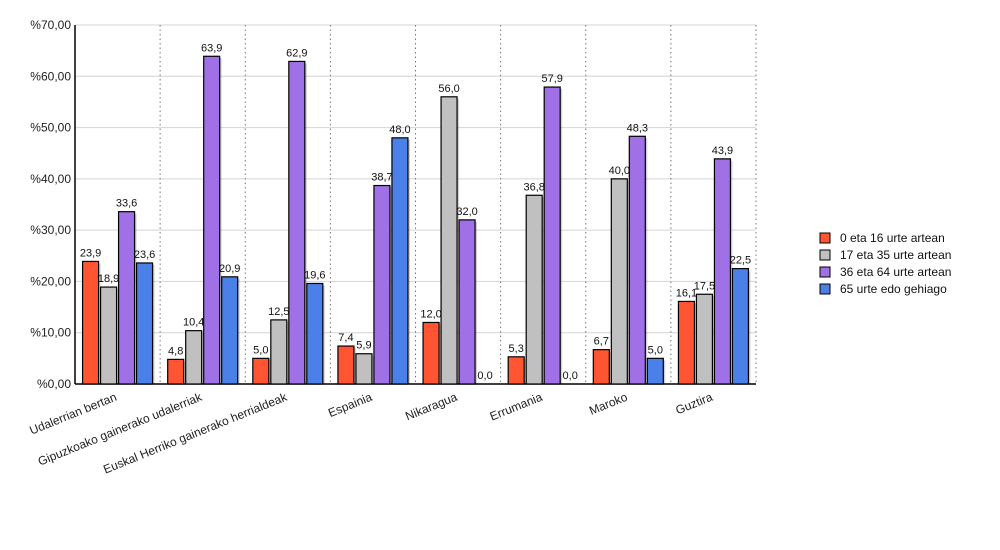 The width and height of the screenshot is (1000, 550). What do you see at coordinates (637, 128) in the screenshot?
I see `data-label: 48,3` at bounding box center [637, 128].